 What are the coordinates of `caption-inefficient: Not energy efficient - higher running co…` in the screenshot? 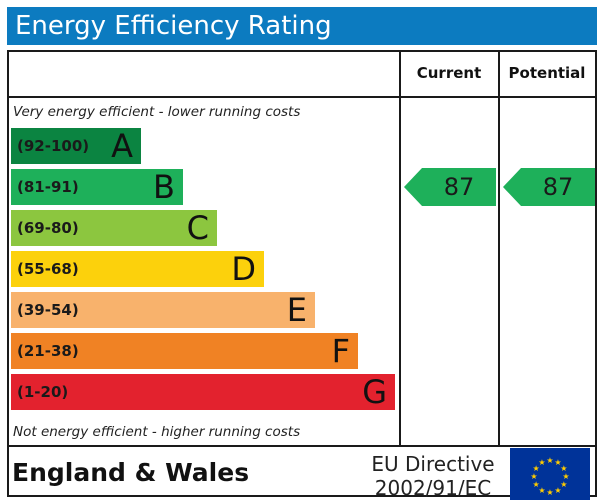 It's located at (156, 432).